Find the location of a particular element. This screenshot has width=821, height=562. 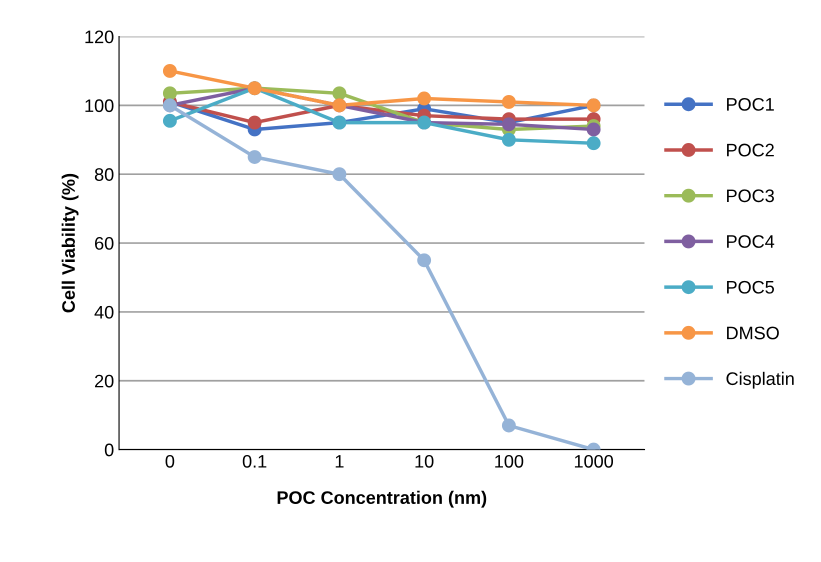

y-tick-label: 60 is located at coordinates (104, 243).